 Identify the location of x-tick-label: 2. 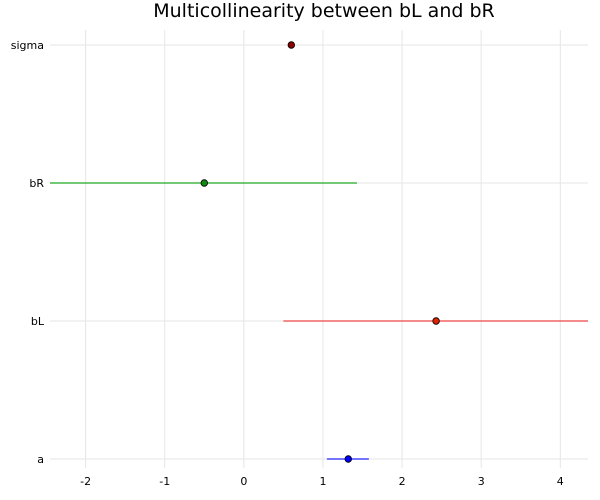
(402, 481).